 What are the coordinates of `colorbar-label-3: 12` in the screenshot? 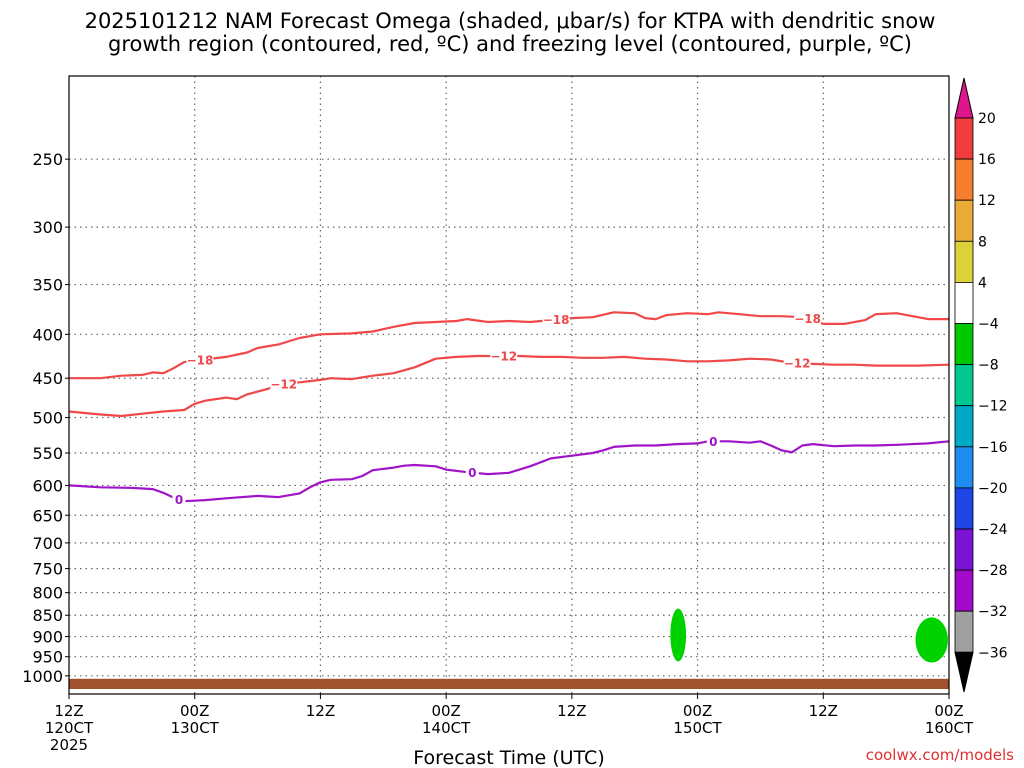 It's located at (987, 201).